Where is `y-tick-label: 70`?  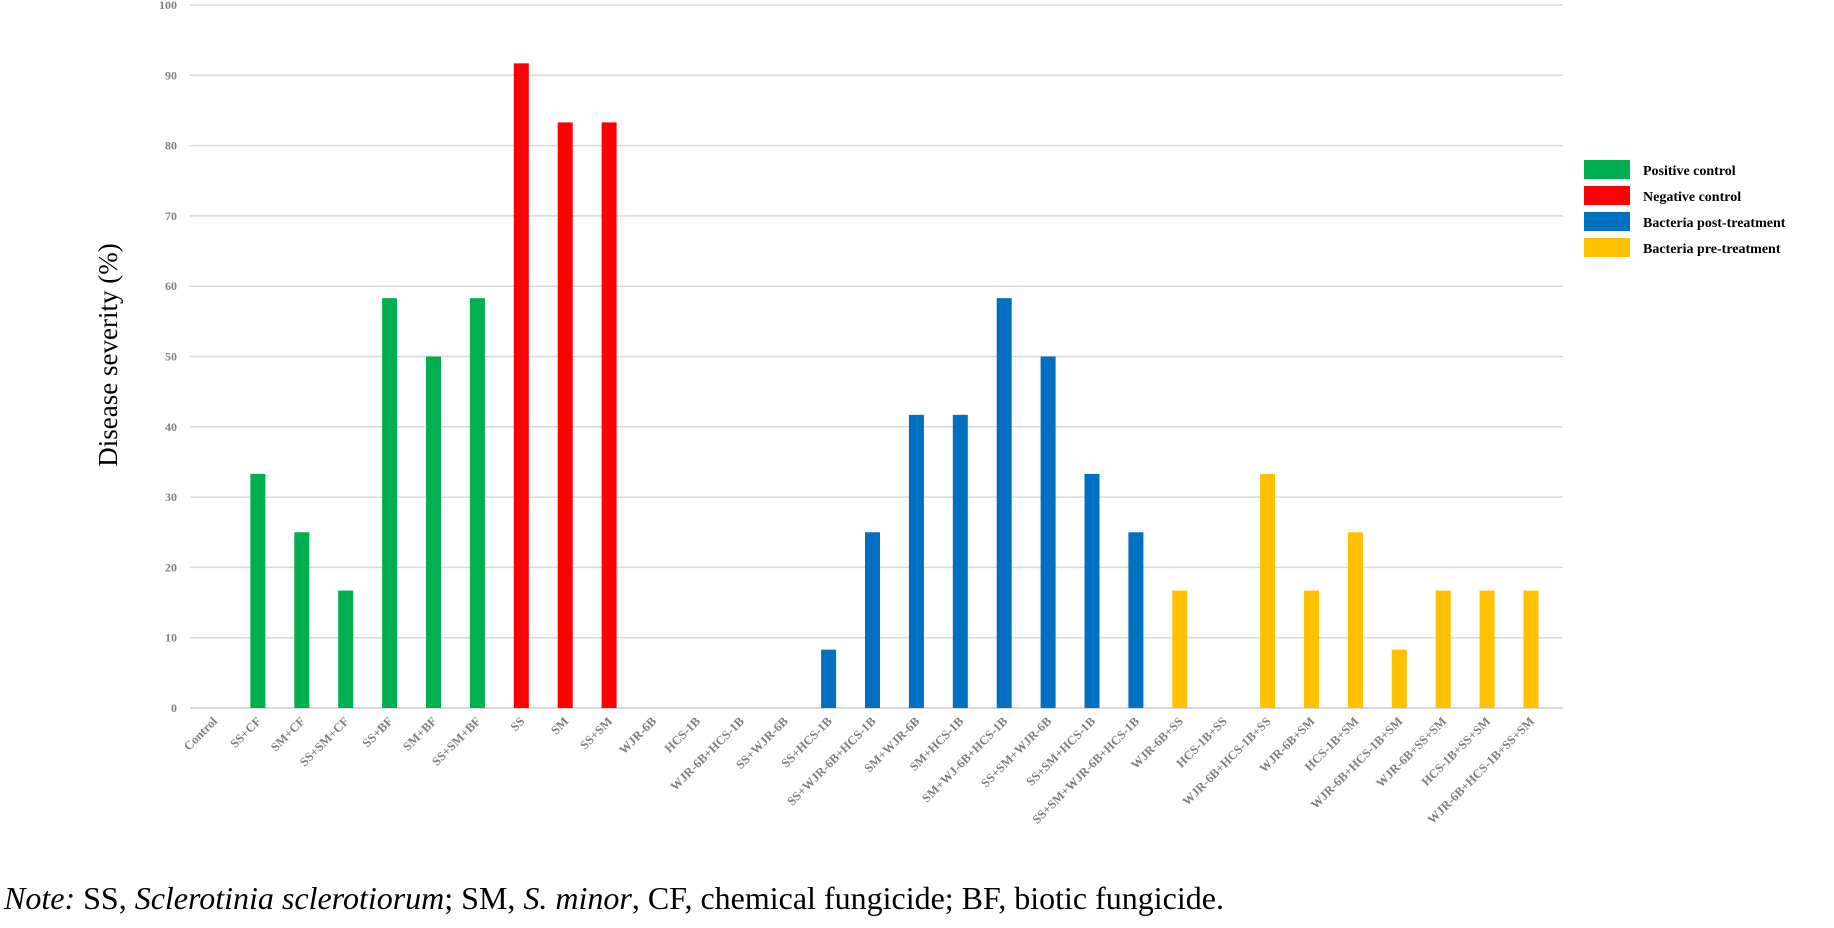
y-tick-label: 70 is located at coordinates (171, 216).